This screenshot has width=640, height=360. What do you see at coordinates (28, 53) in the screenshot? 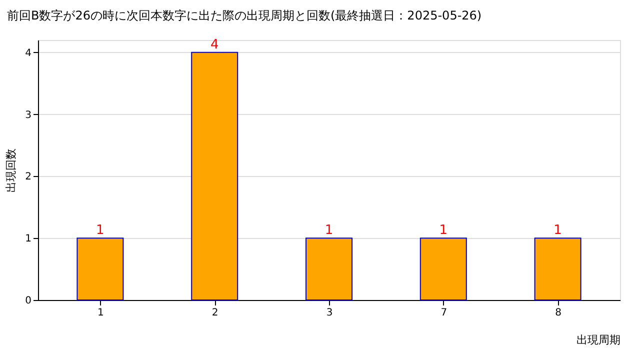
I see `y-tick-label: 4` at bounding box center [28, 53].